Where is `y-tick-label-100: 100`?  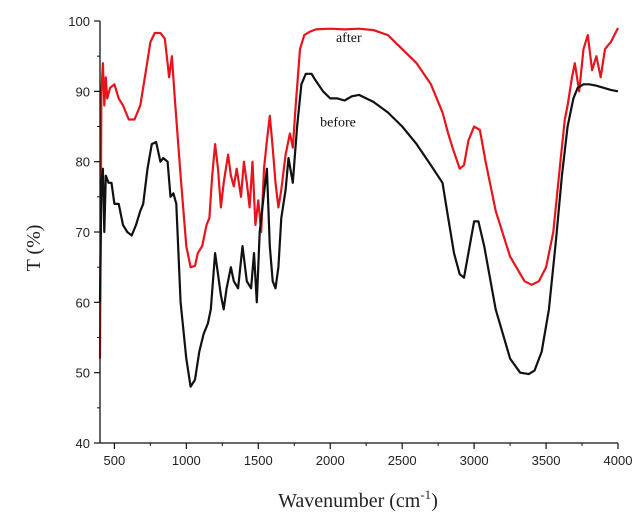 y-tick-label-100: 100 is located at coordinates (79, 21).